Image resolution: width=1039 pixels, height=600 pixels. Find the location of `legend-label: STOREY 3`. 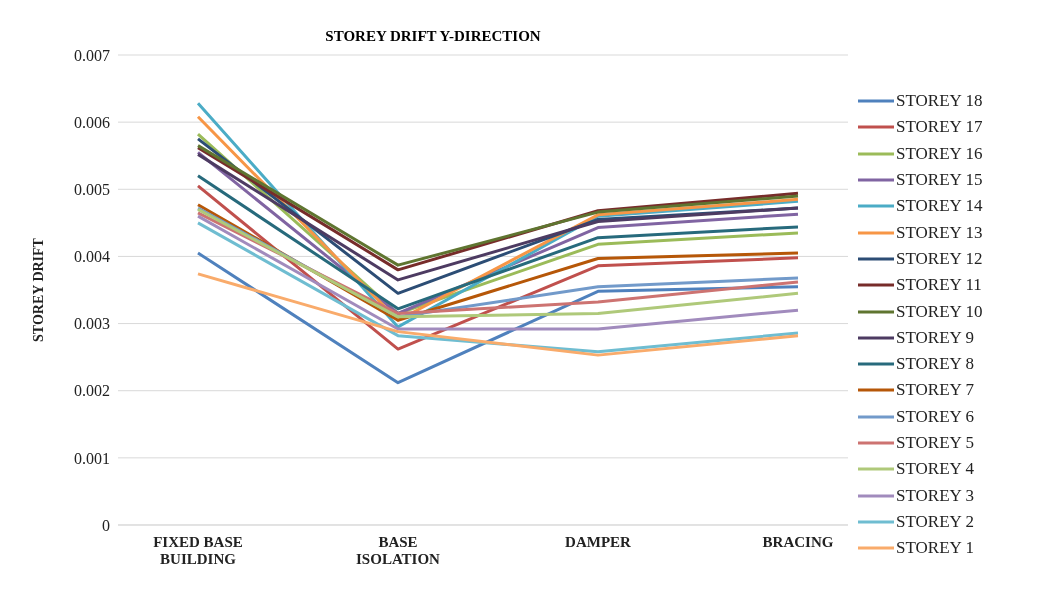

legend-label: STOREY 3 is located at coordinates (935, 495).